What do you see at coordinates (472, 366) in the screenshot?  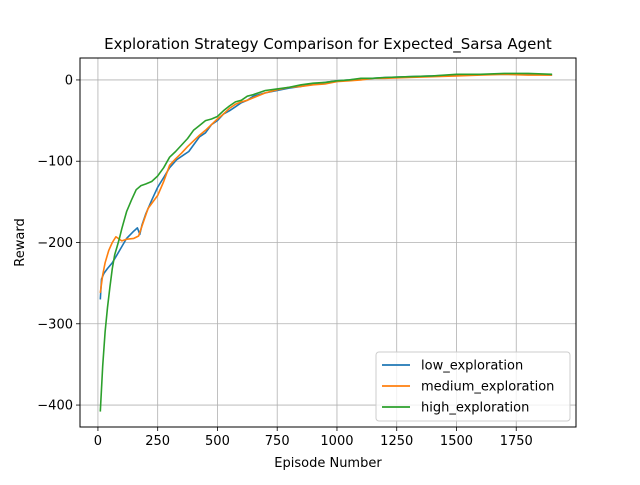 I see `legend-label: low_exploration` at bounding box center [472, 366].